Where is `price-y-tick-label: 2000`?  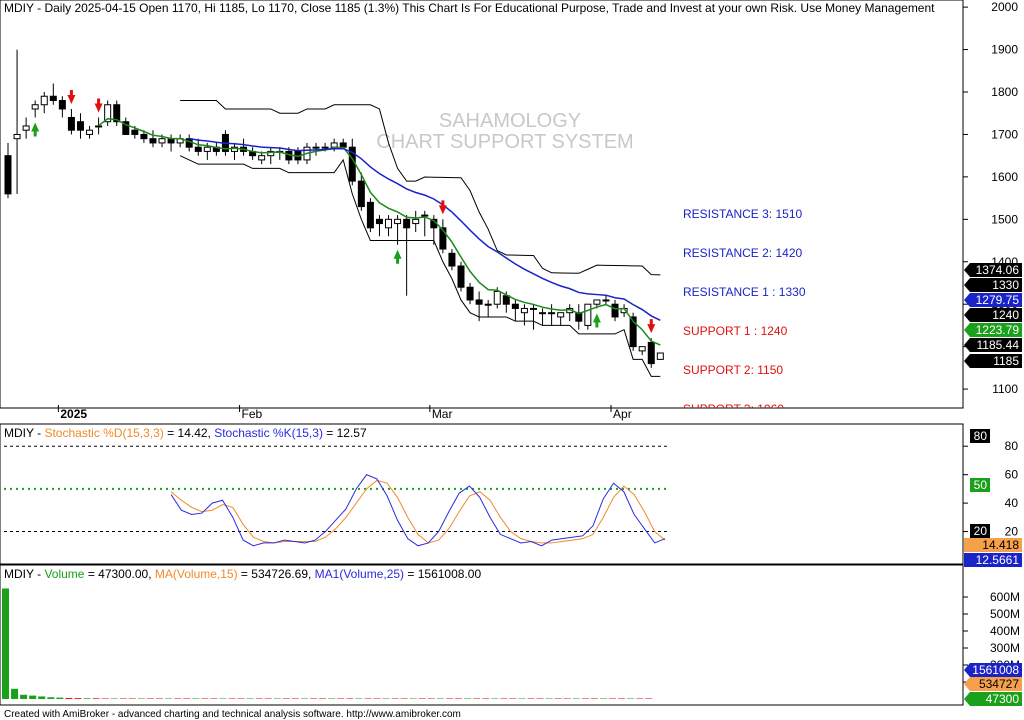 price-y-tick-label: 2000 is located at coordinates (1004, 7).